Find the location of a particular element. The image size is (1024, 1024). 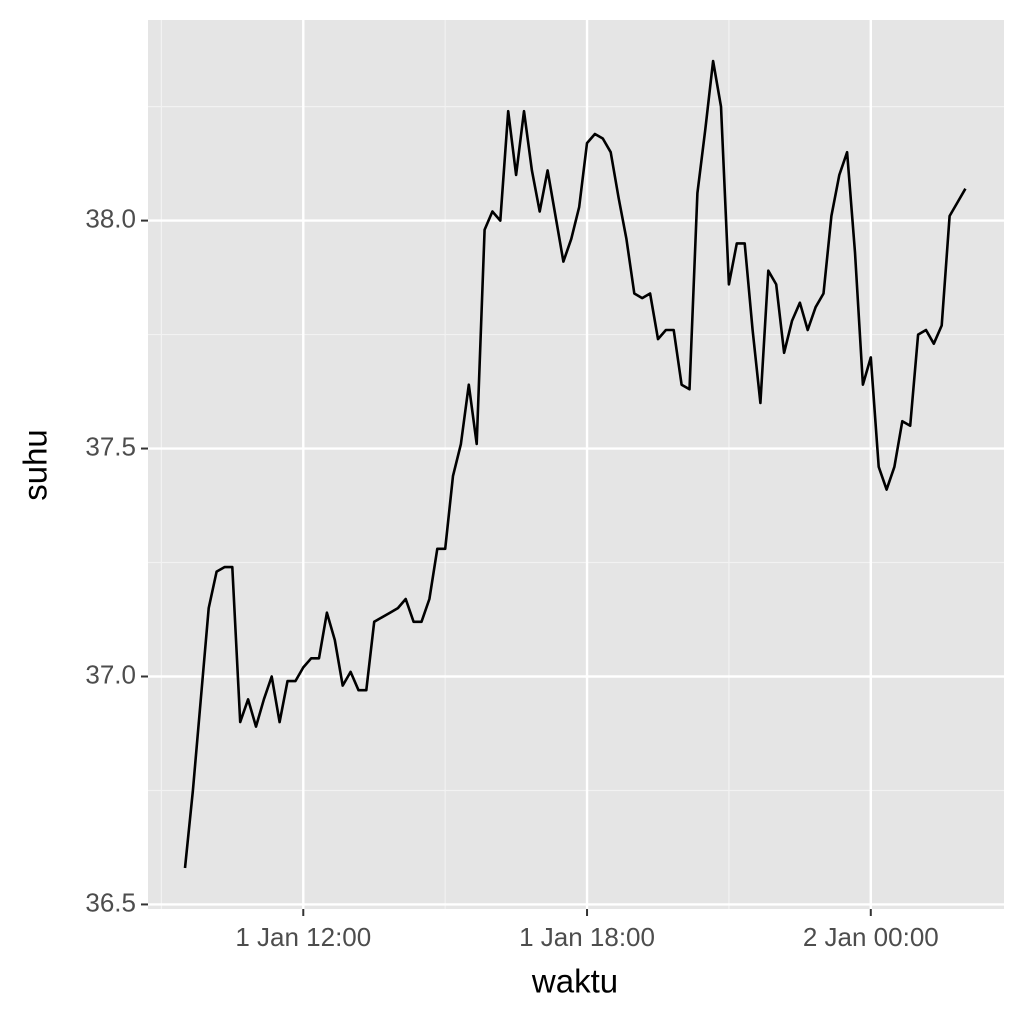

x-tick-label: 1 Jan 18:00 is located at coordinates (587, 937).